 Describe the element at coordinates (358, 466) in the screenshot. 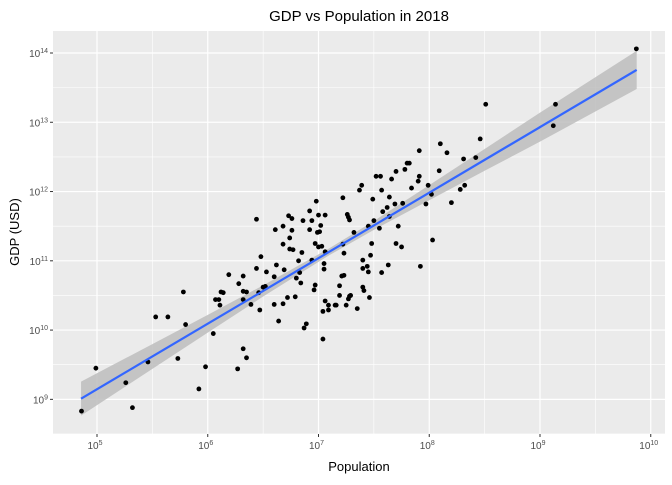

I see `x-axis-label: Population` at that location.